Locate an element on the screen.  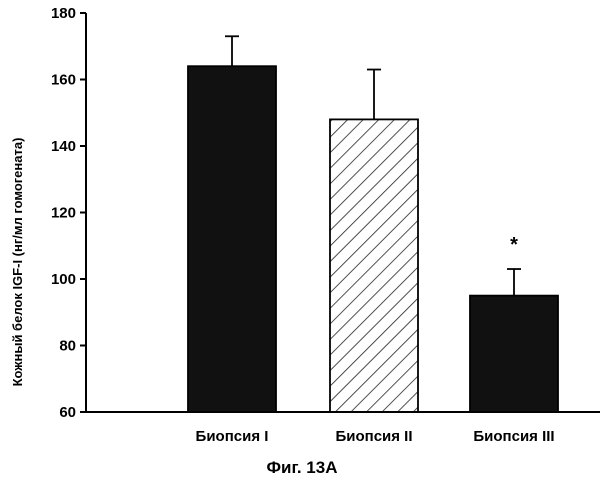
y-tick-label: 180 is located at coordinates (63, 13).